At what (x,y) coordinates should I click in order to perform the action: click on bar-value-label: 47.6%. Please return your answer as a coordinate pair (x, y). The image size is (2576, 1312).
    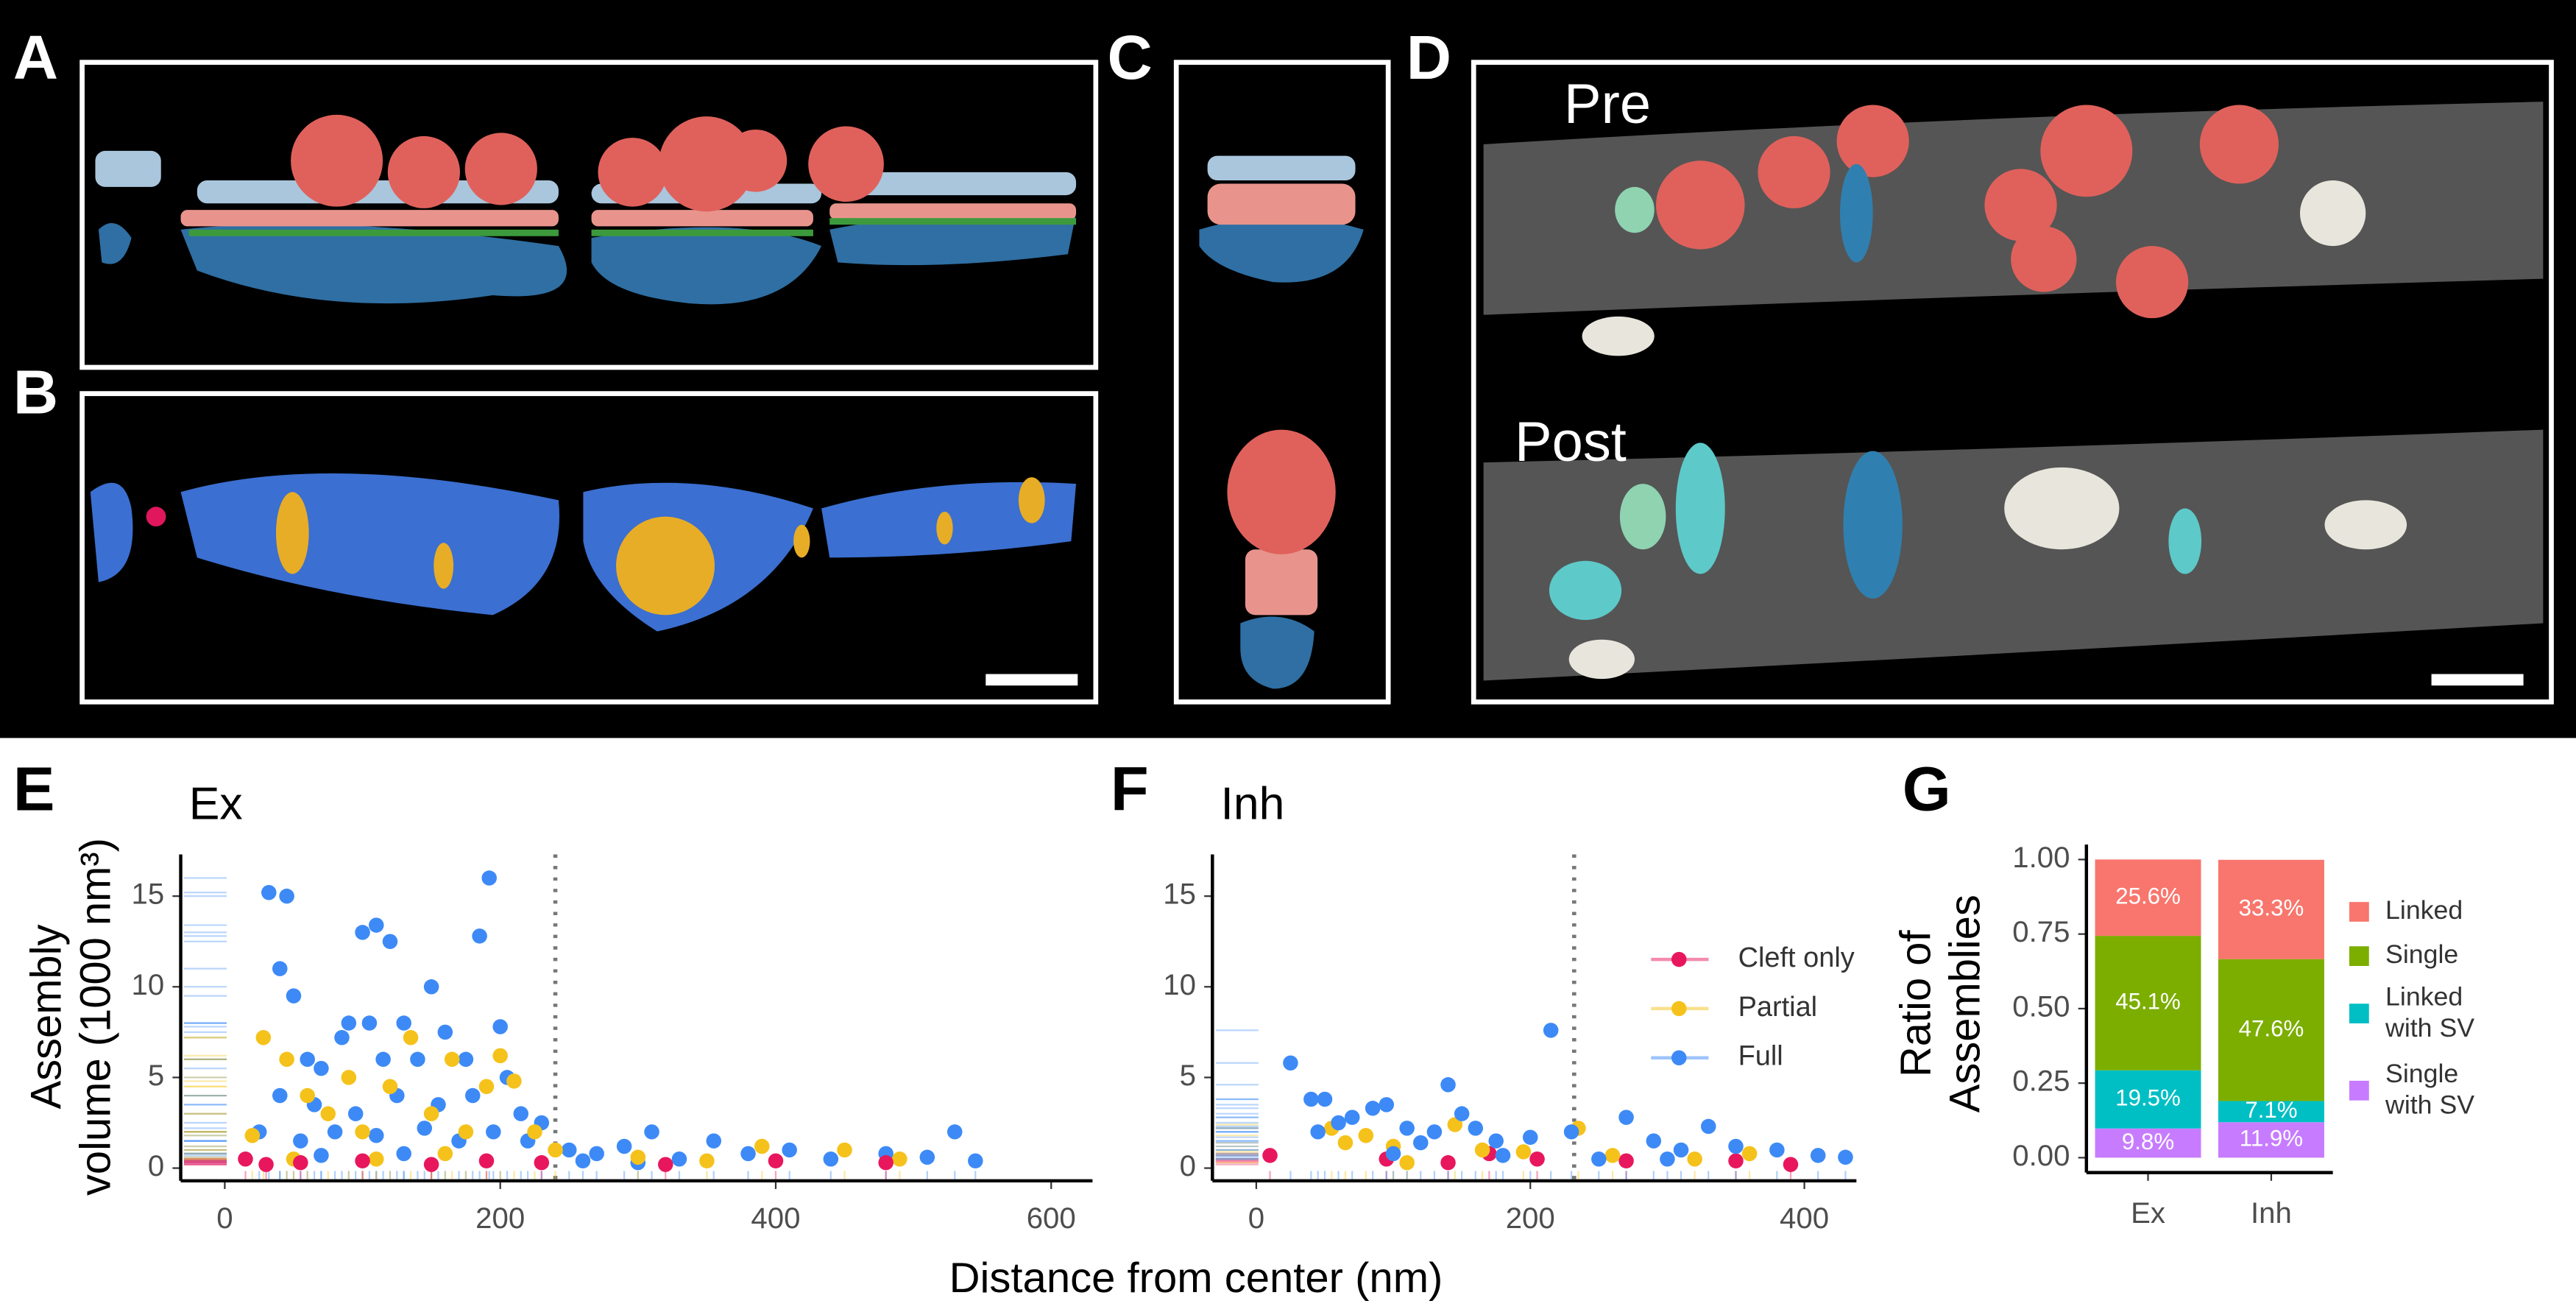
    Looking at the image, I should click on (2271, 1028).